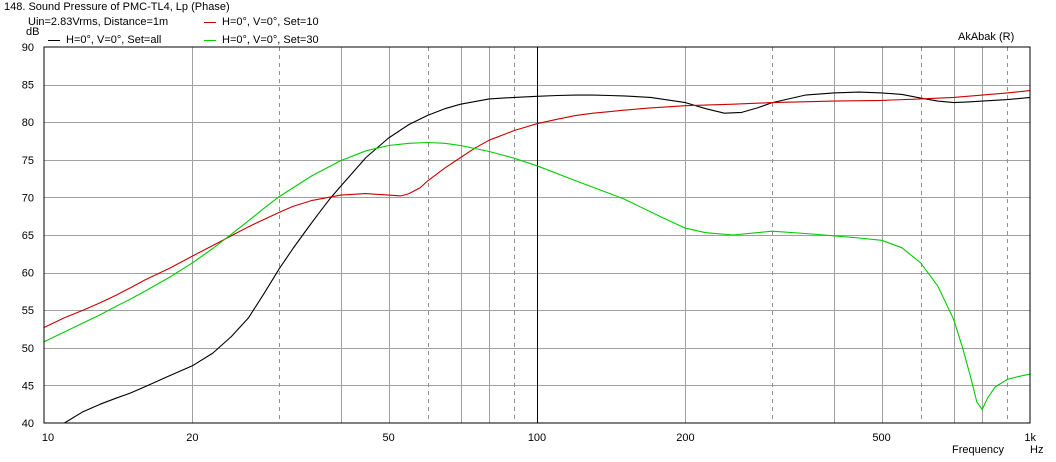 This screenshot has width=1056, height=462. Describe the element at coordinates (978, 450) in the screenshot. I see `x-axis-label: Frequency` at that location.